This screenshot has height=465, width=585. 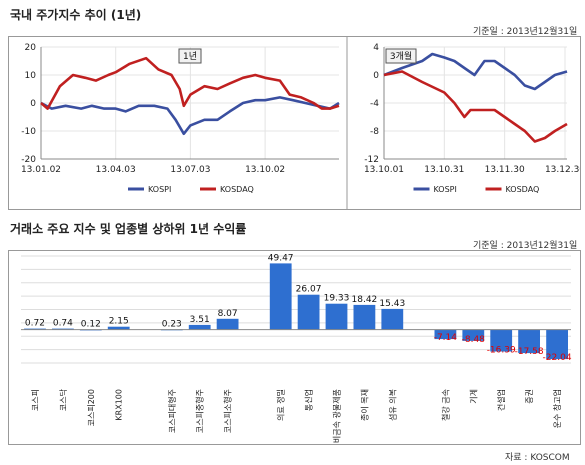 What do you see at coordinates (200, 411) in the screenshot?
I see `category-label: 코스피중형주` at bounding box center [200, 411].